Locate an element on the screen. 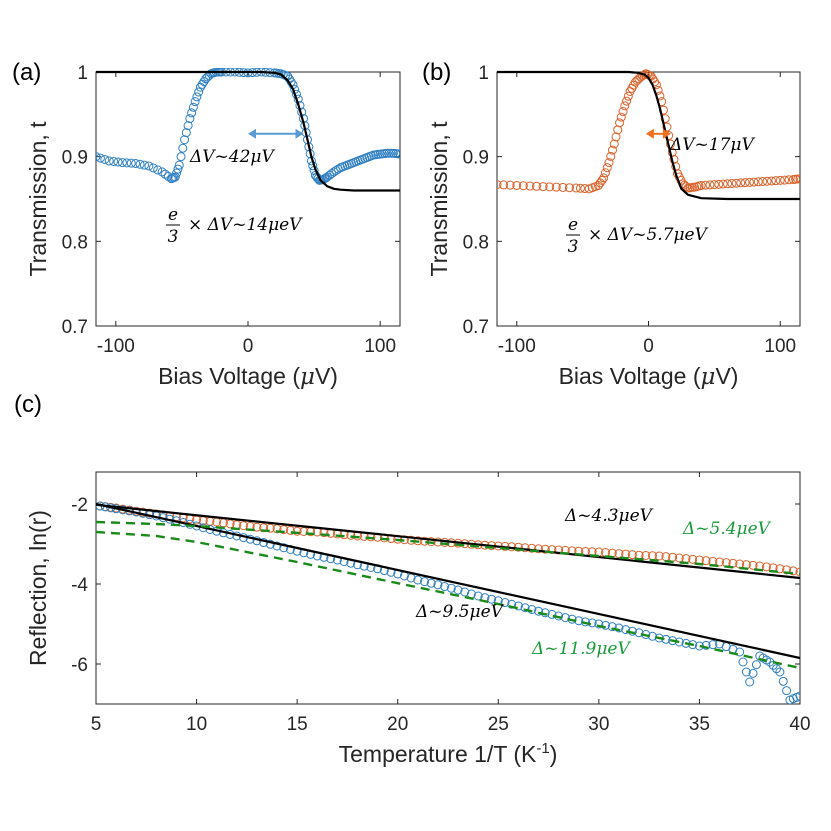 The height and width of the screenshot is (831, 831). arrow-head-right is located at coordinates (666, 133).